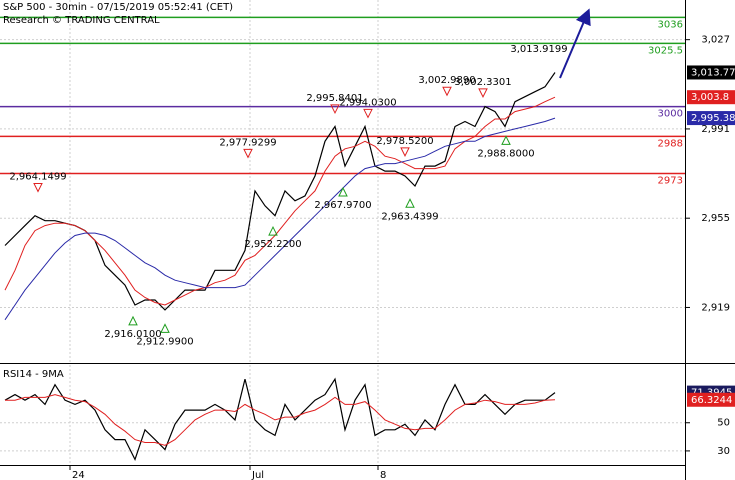 The image size is (735, 480). Describe the element at coordinates (670, 24) in the screenshot. I see `level-label: 3036` at that location.